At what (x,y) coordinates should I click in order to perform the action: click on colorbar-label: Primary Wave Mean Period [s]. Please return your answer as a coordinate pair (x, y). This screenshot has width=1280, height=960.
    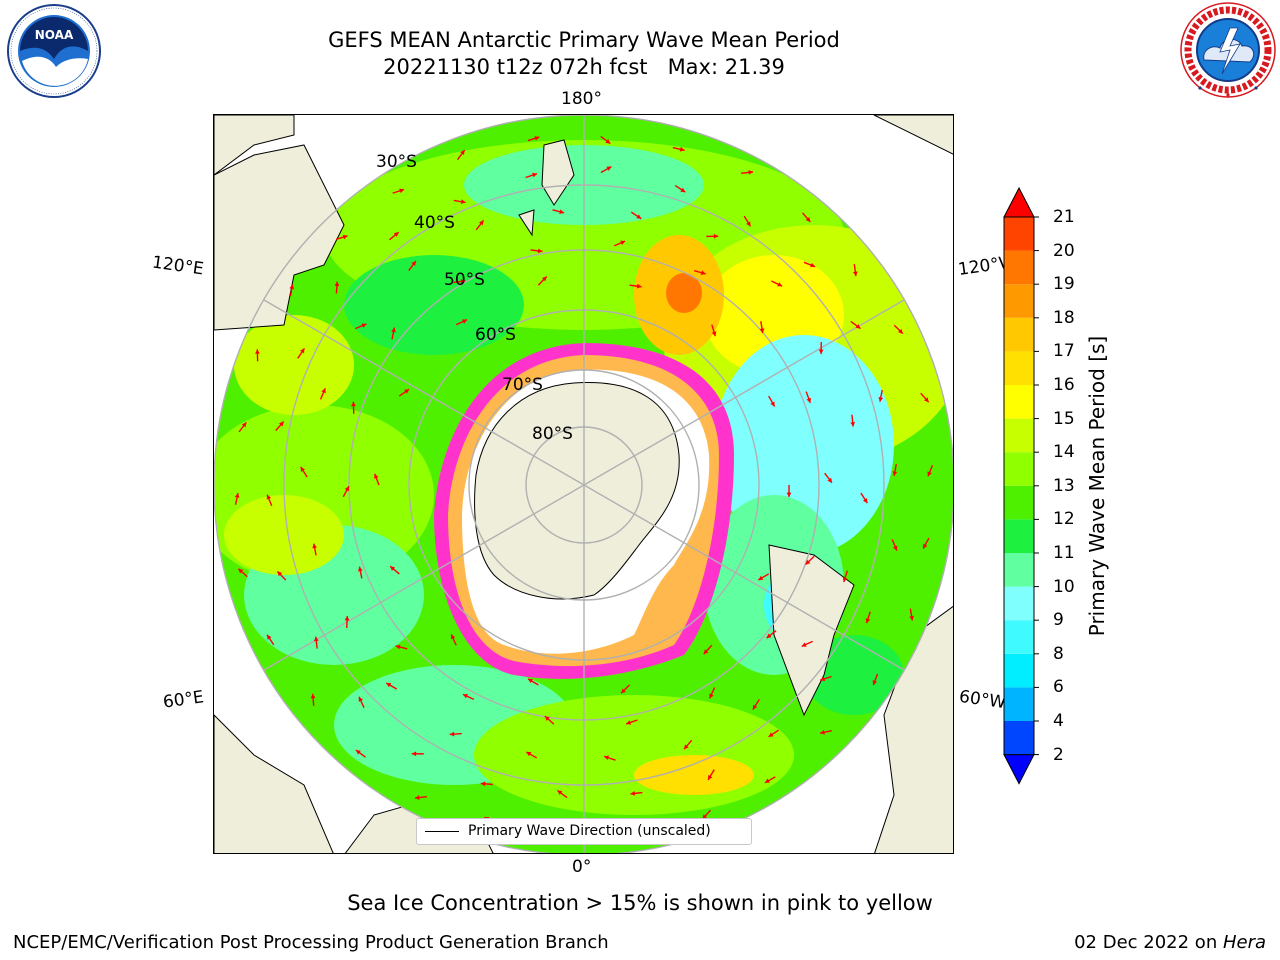
    Looking at the image, I should click on (1097, 486).